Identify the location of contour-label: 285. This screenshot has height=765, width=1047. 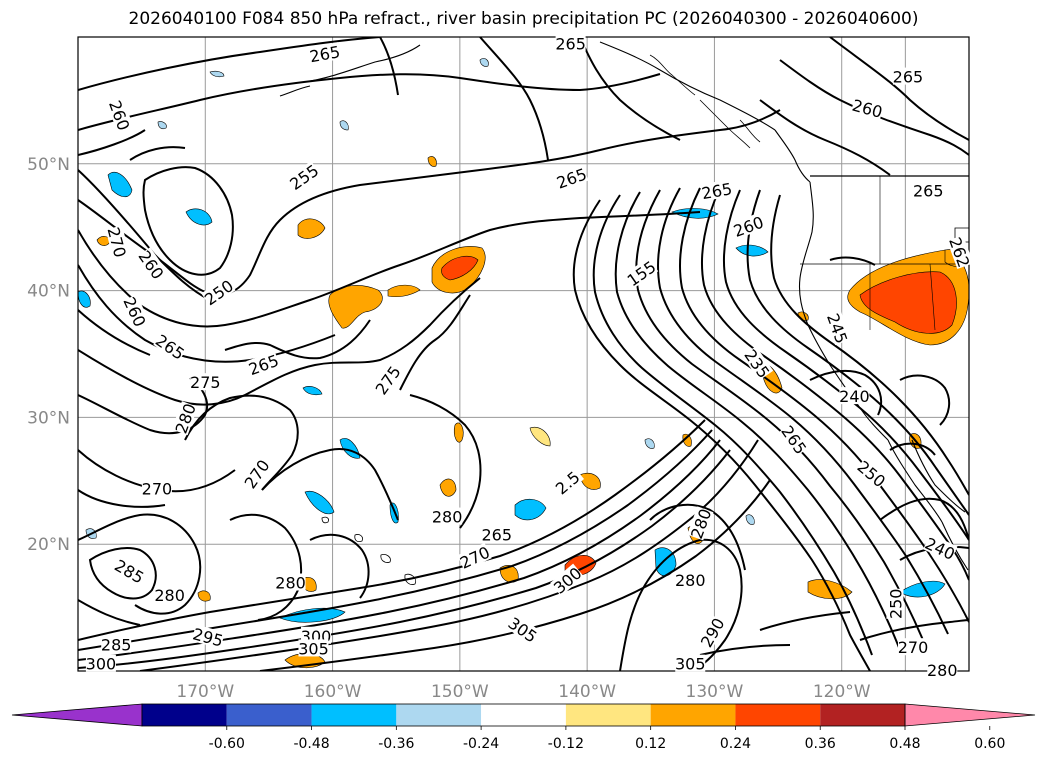
(116, 645).